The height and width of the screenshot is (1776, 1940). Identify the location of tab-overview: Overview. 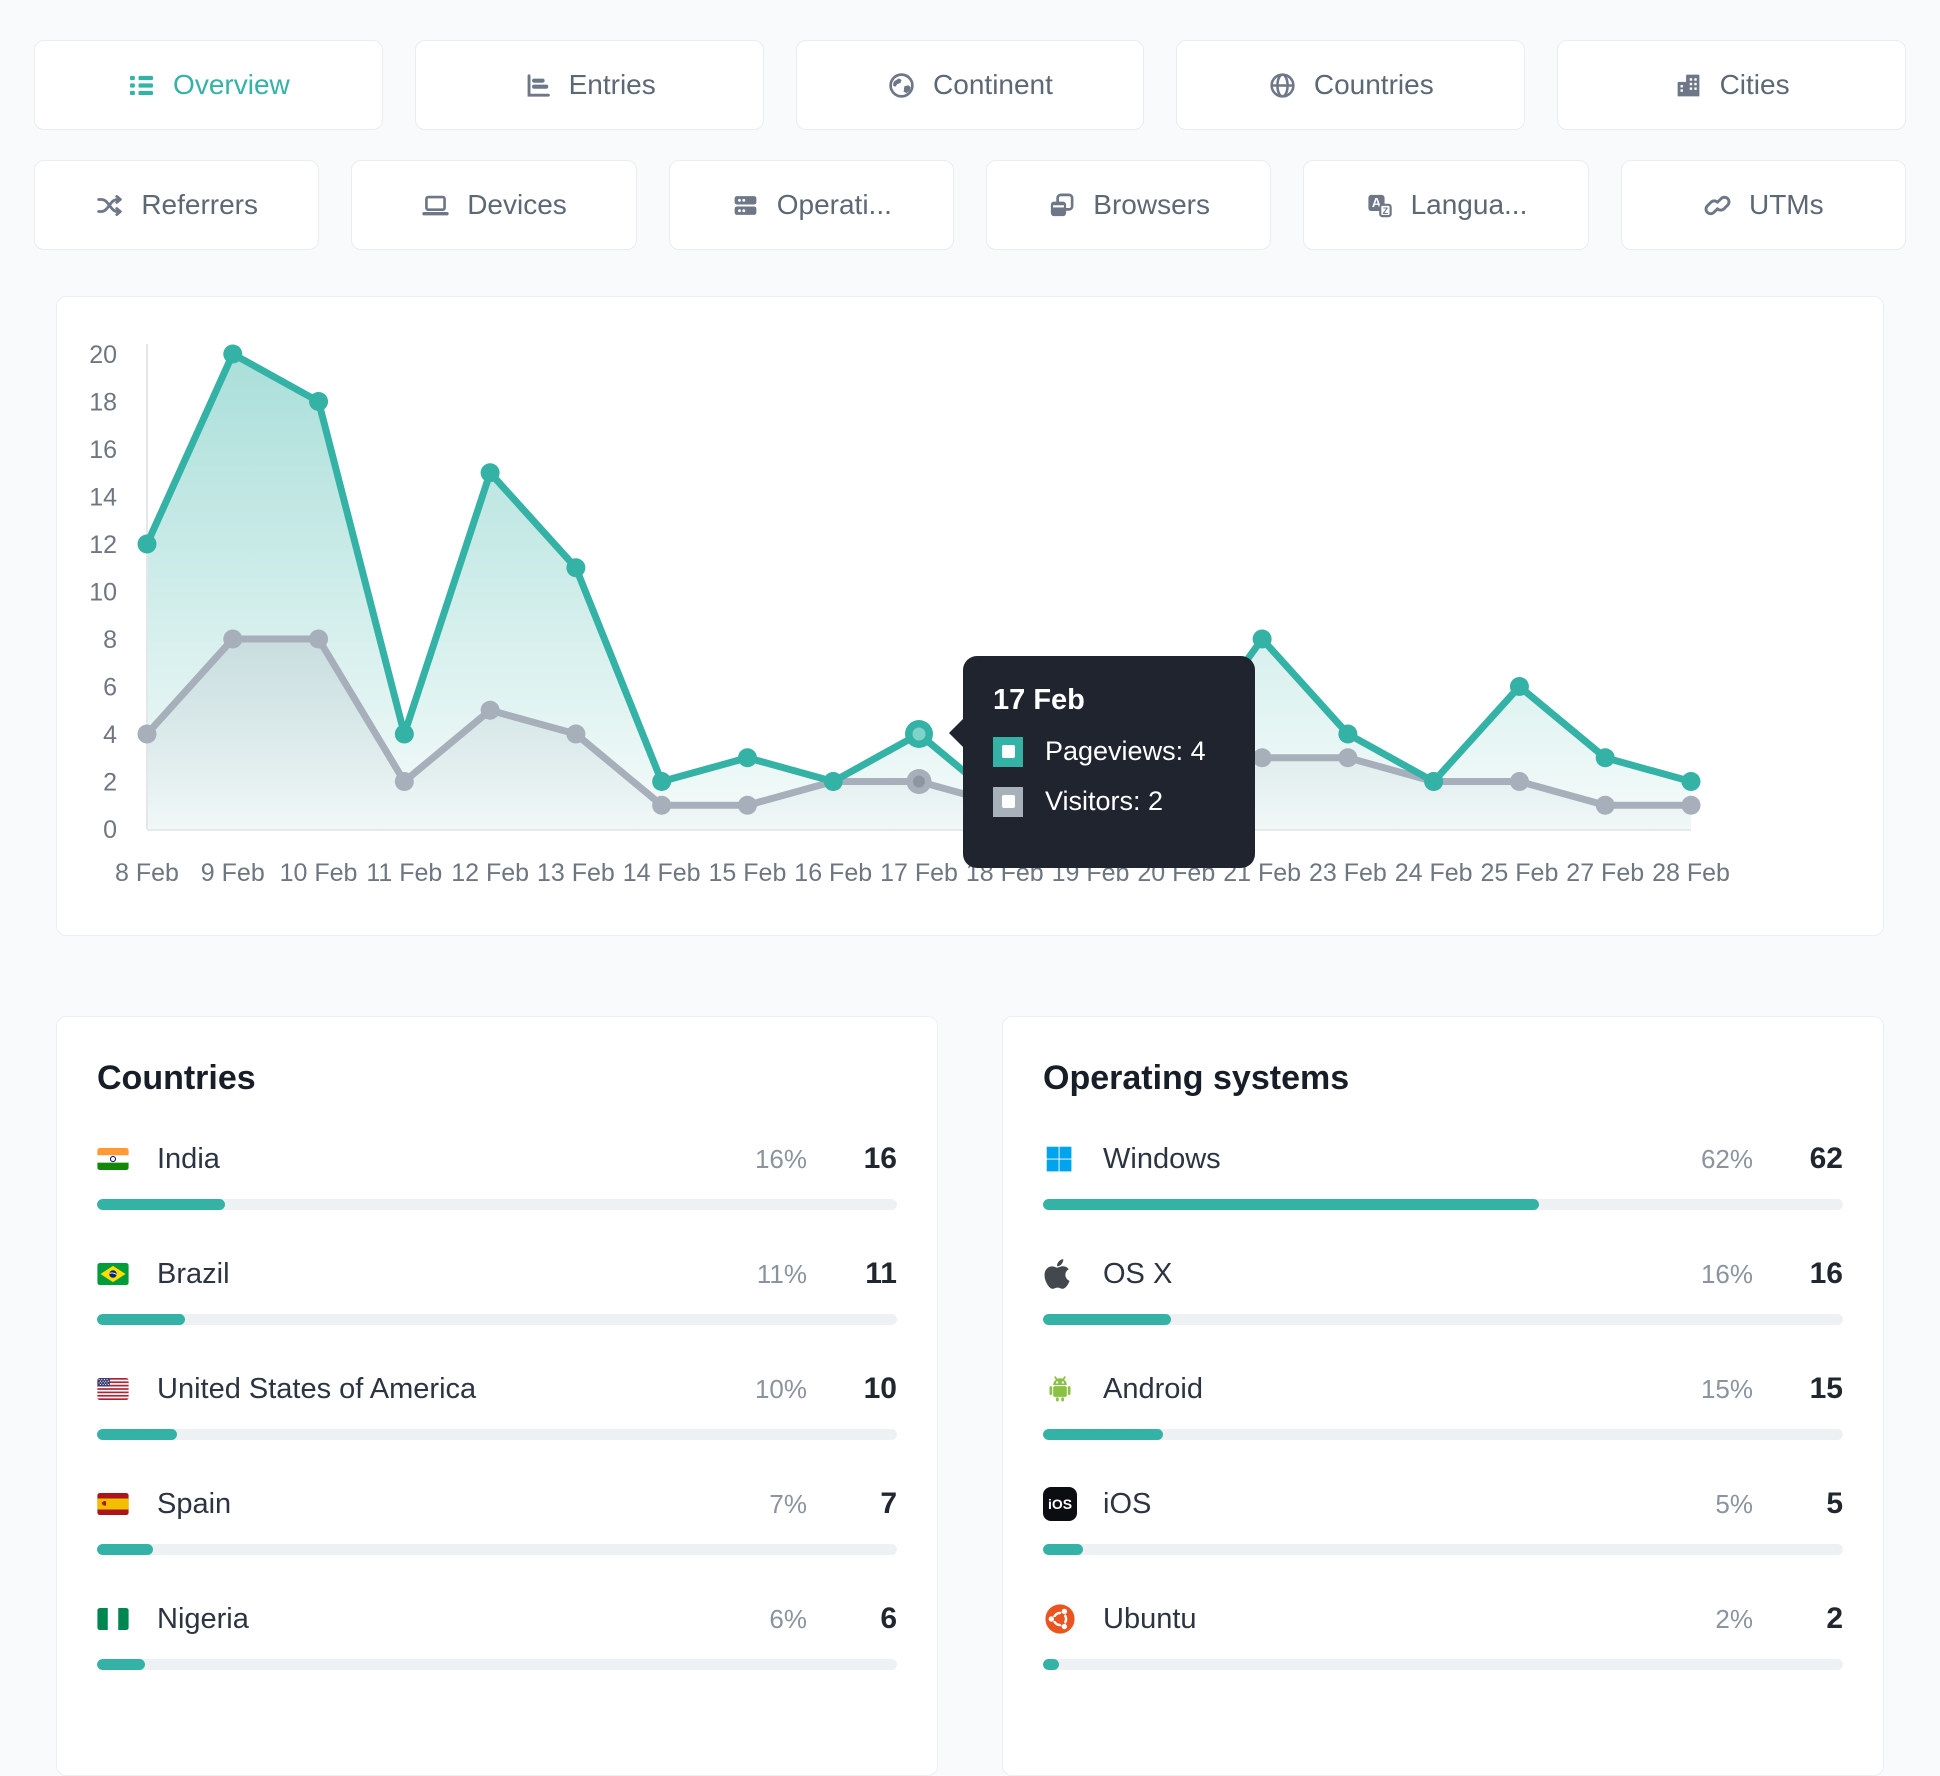
(208, 85).